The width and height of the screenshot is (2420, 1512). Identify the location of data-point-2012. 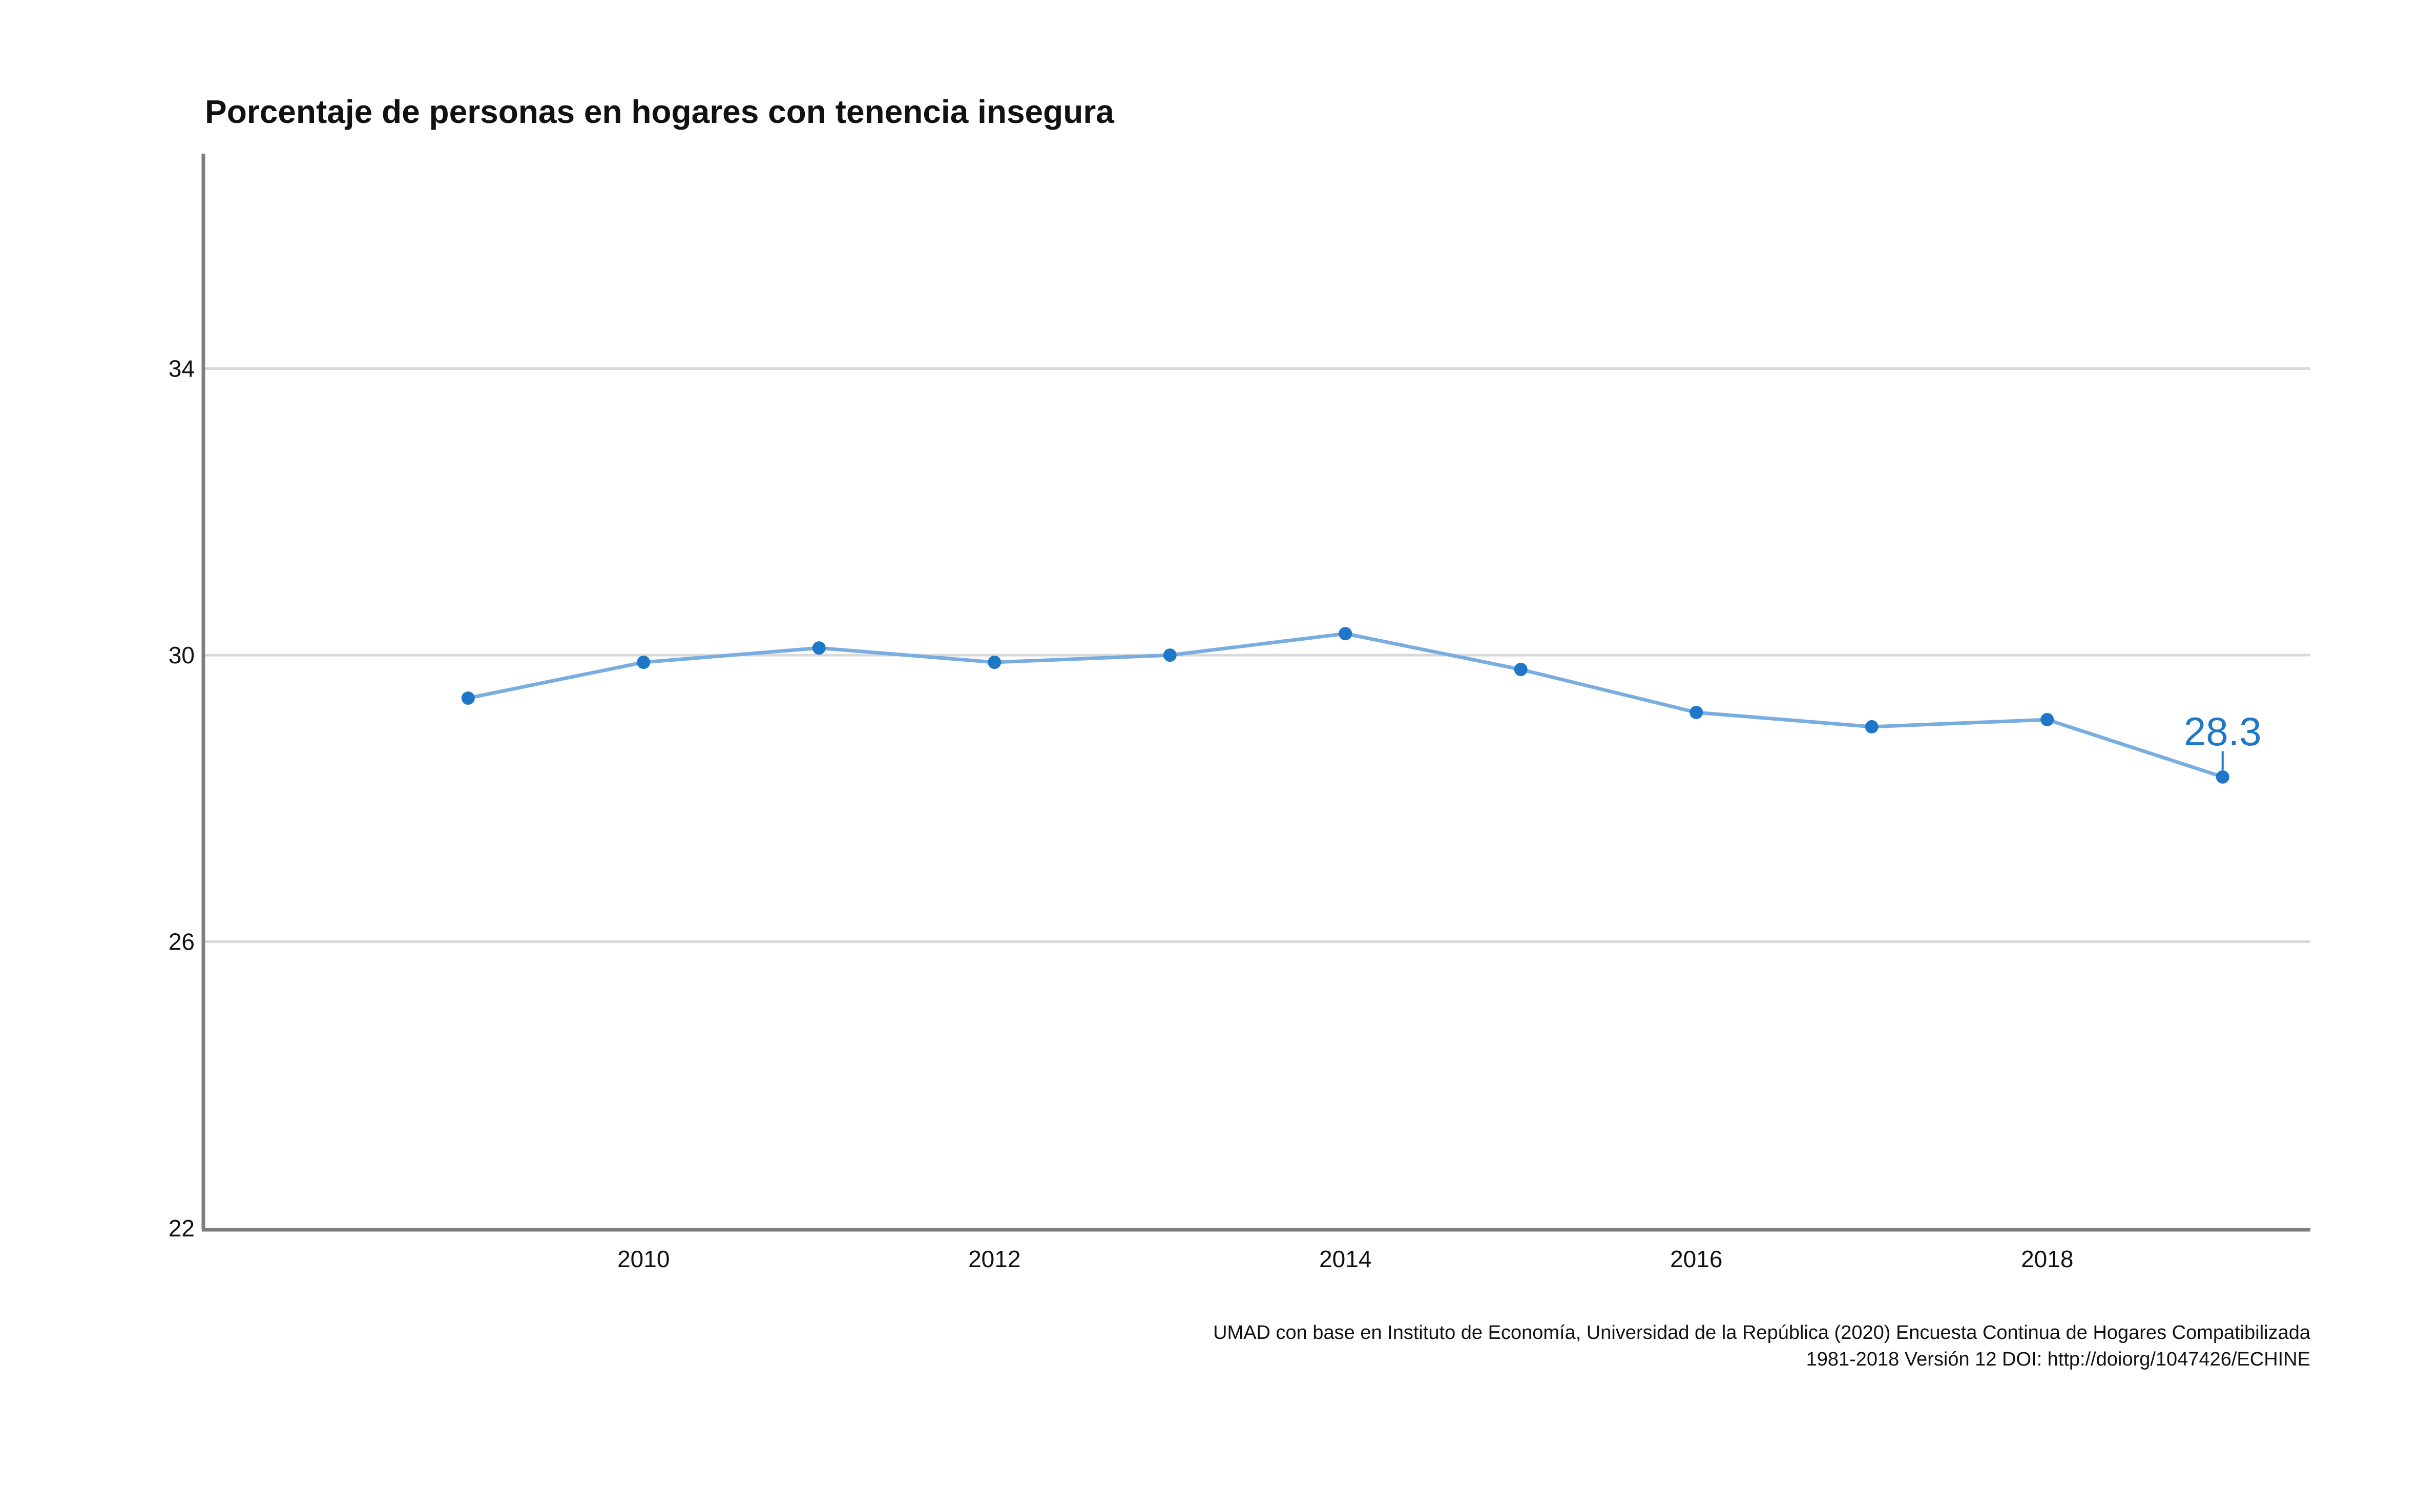
(995, 662).